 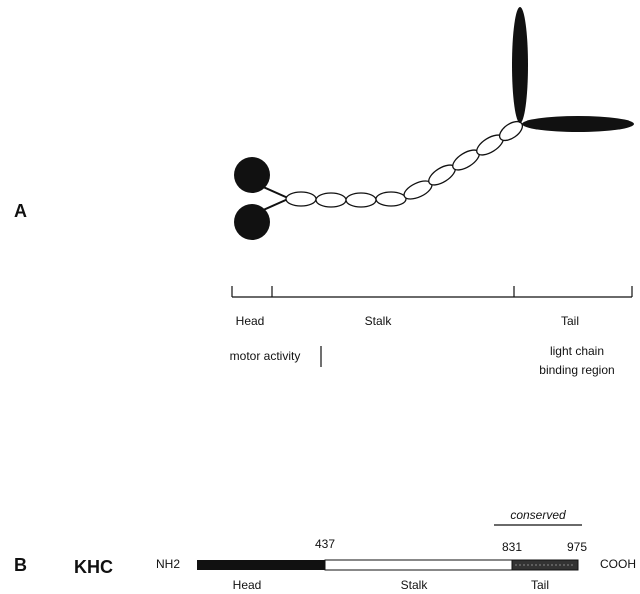 What do you see at coordinates (512, 547) in the screenshot?
I see `residue-label: 831` at bounding box center [512, 547].